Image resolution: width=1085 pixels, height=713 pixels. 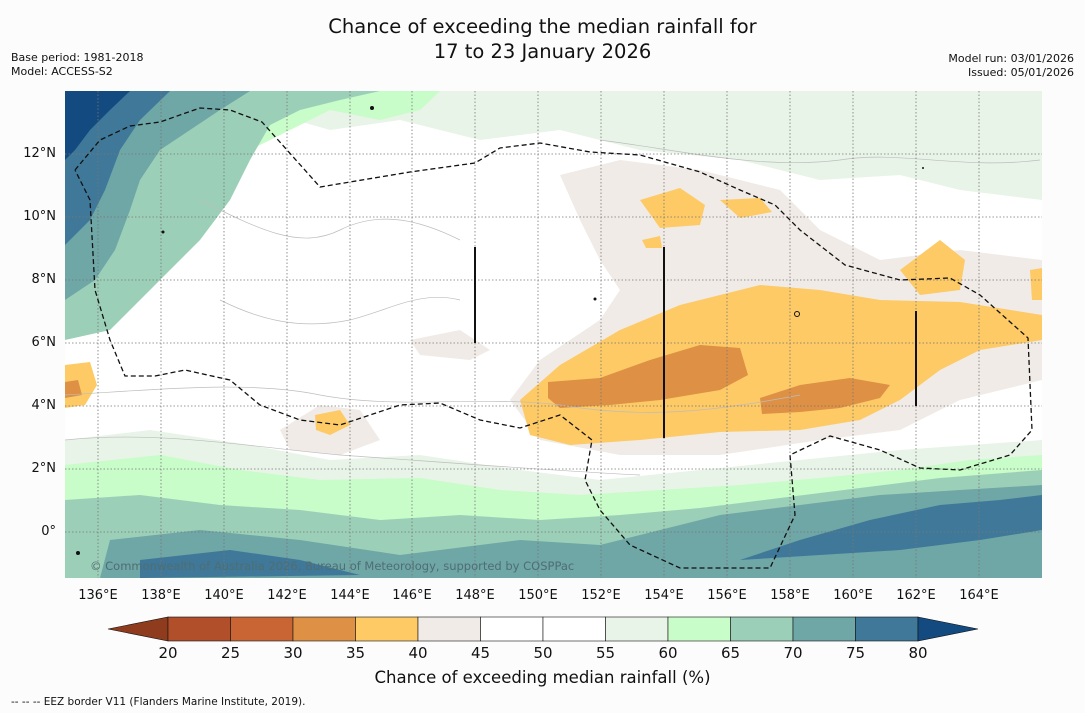 I want to click on zone-35-40-far-east, so click(x=1036, y=284).